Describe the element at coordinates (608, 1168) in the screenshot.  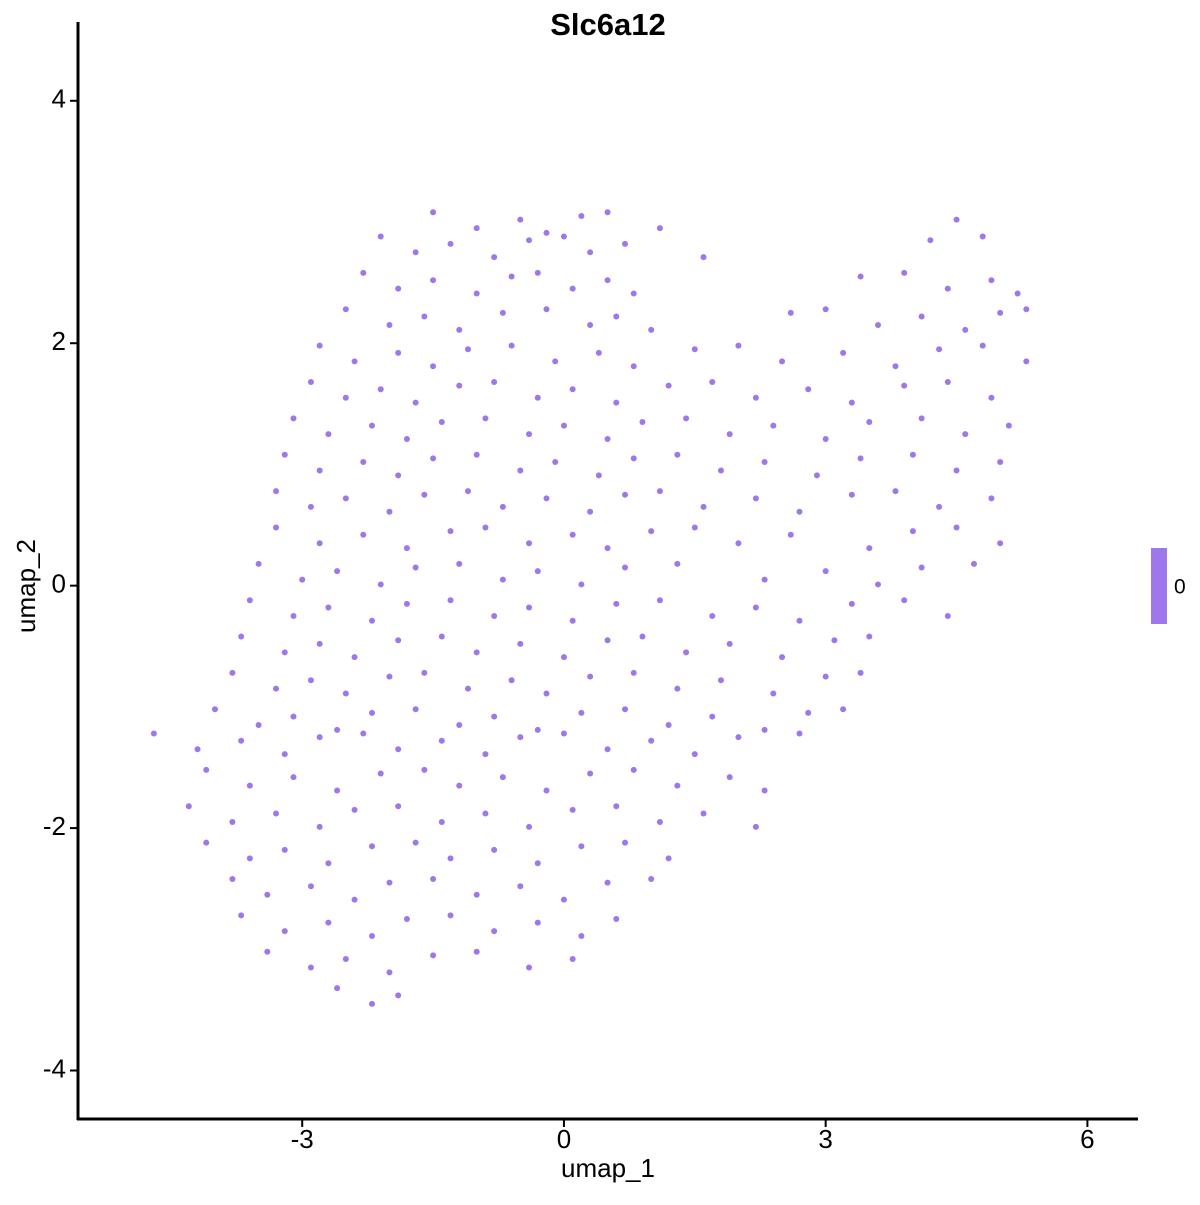
I see `x-axis-label: umap_1` at that location.